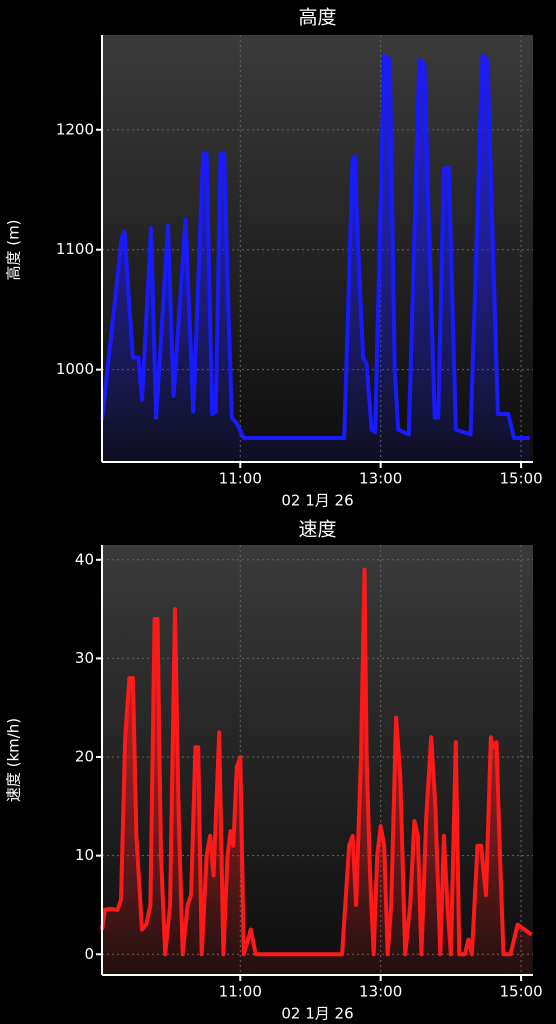  What do you see at coordinates (89, 954) in the screenshot?
I see `y-tick-label: 0` at bounding box center [89, 954].